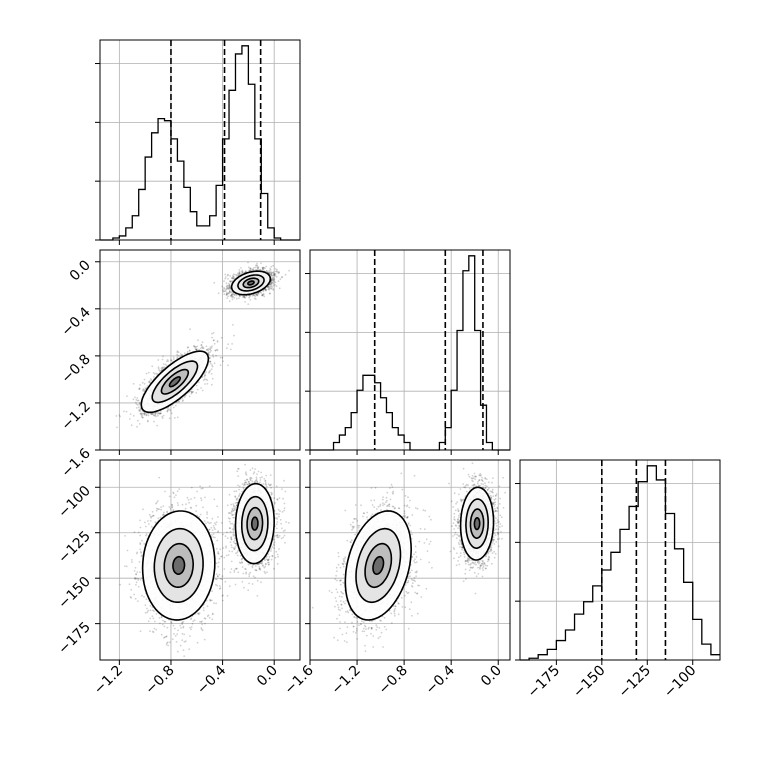 The image size is (760, 760). I want to click on histogram-step, so click(200, 143).